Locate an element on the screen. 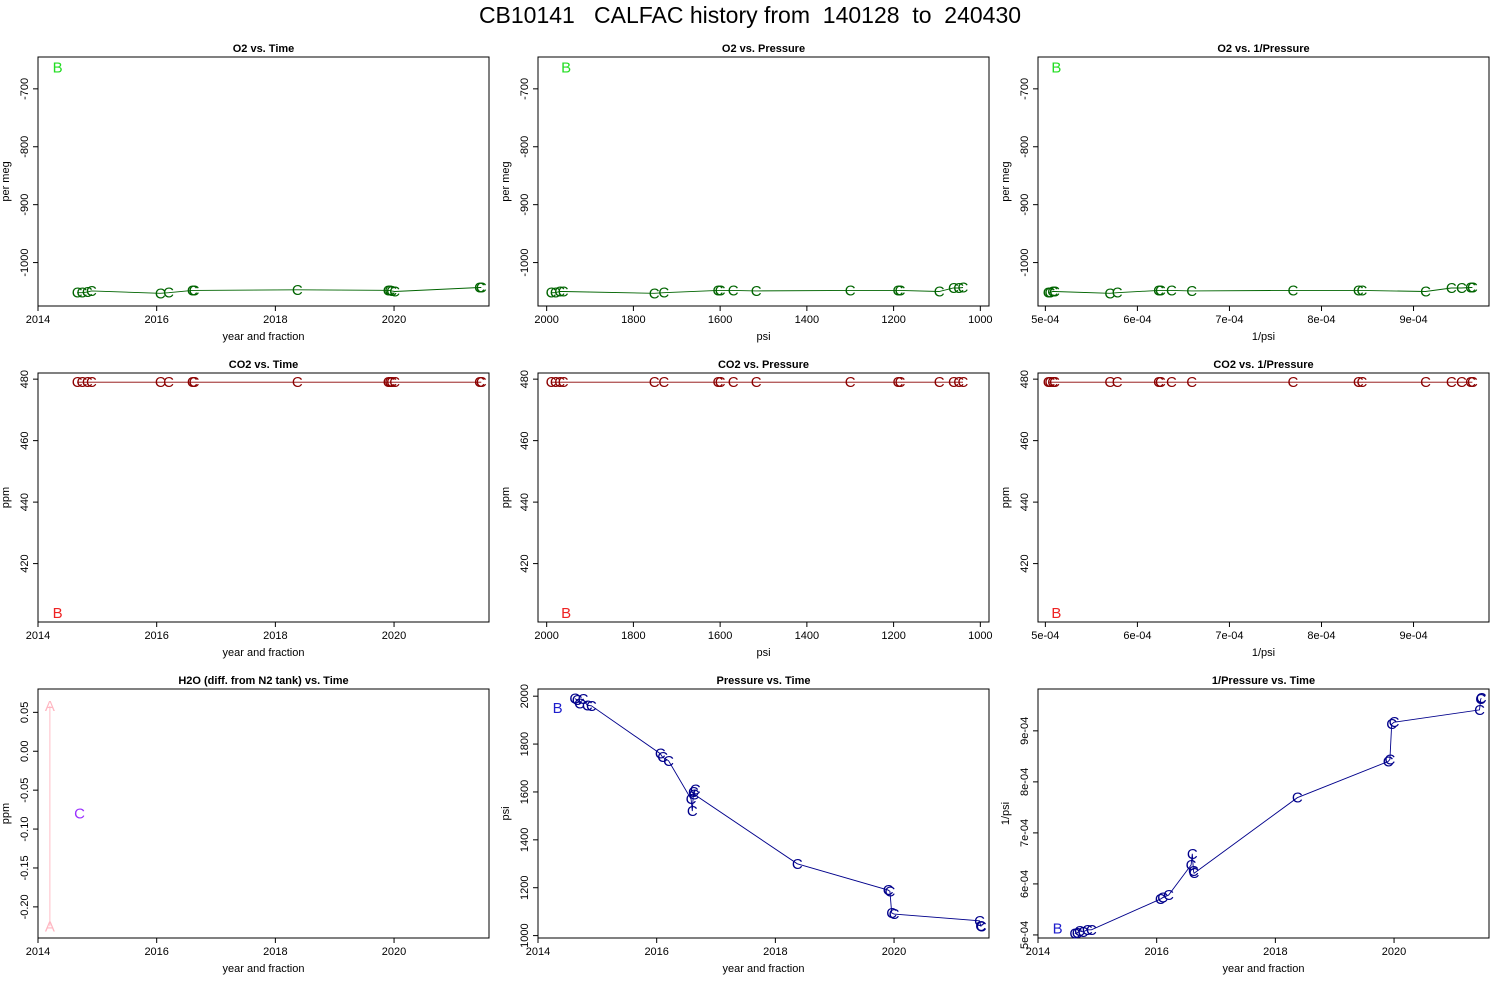  x-axis-label: 1/psi is located at coordinates (1263, 337).